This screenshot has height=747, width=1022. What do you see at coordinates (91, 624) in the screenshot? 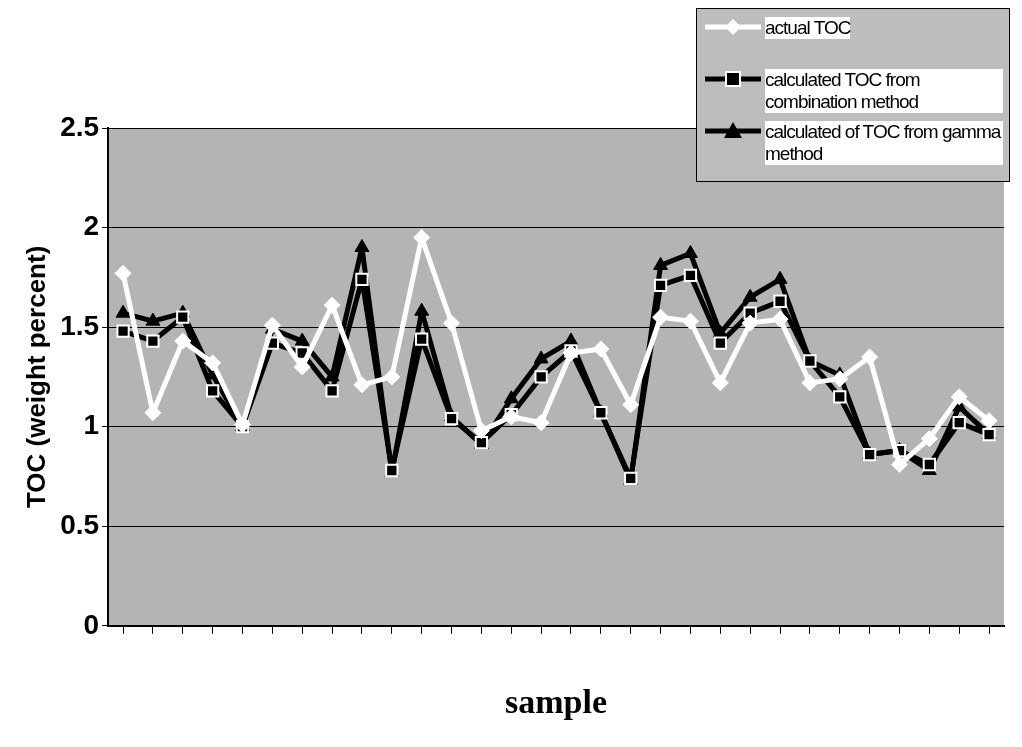
I see `y-tick-label: 0` at bounding box center [91, 624].